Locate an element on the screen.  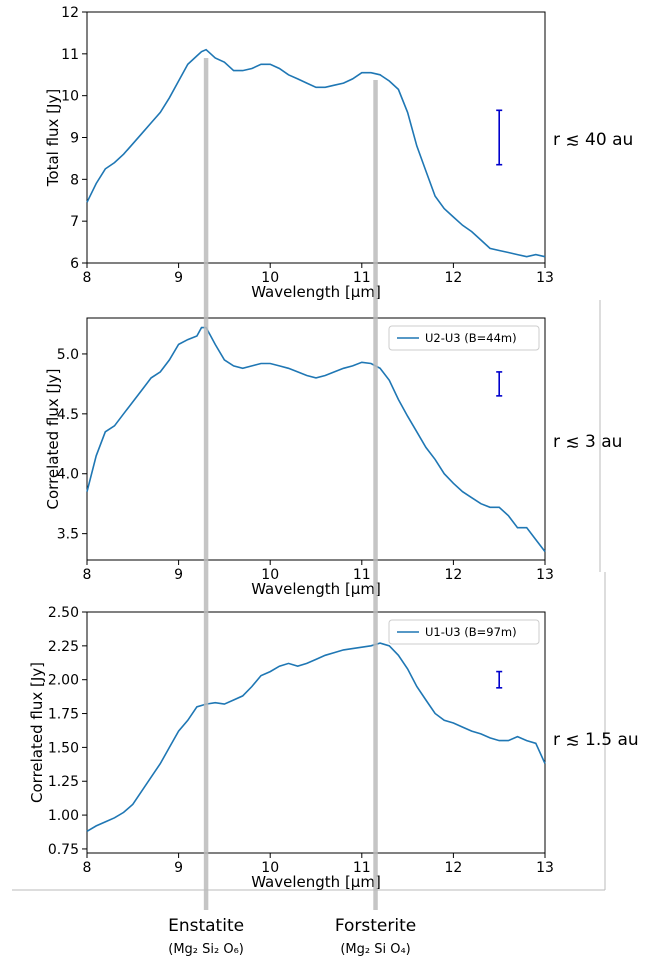
legend: U2-U3 (B=44m) is located at coordinates (464, 338).